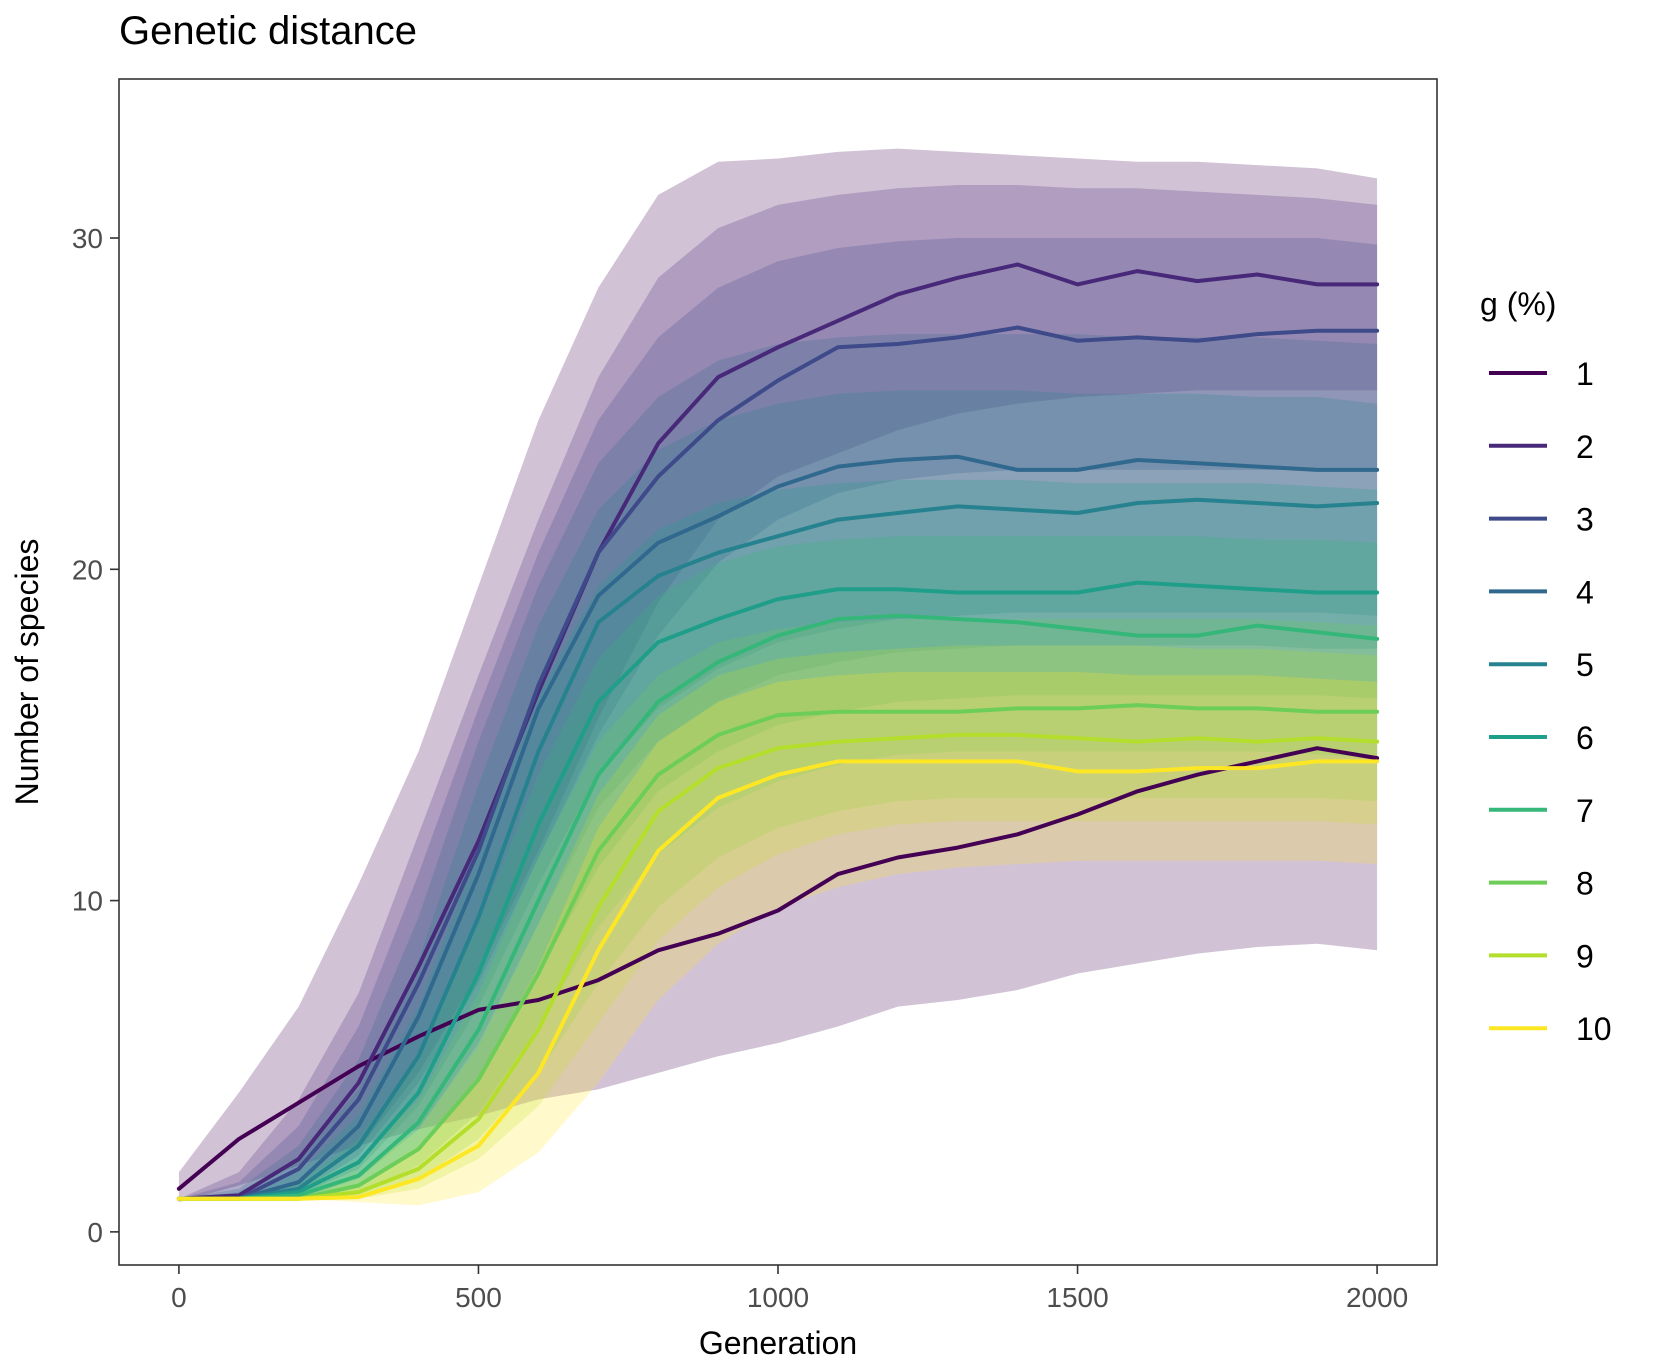 The image size is (1662, 1365). What do you see at coordinates (1377, 1297) in the screenshot?
I see `x-tick-label: 2000` at bounding box center [1377, 1297].